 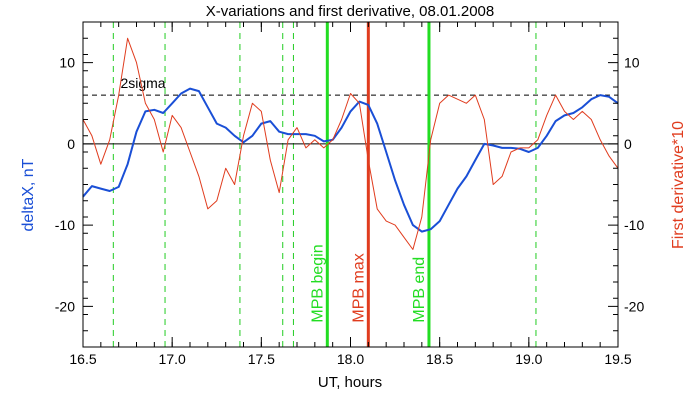 What do you see at coordinates (261, 359) in the screenshot?
I see `x-tick-label-2: 17.5` at bounding box center [261, 359].